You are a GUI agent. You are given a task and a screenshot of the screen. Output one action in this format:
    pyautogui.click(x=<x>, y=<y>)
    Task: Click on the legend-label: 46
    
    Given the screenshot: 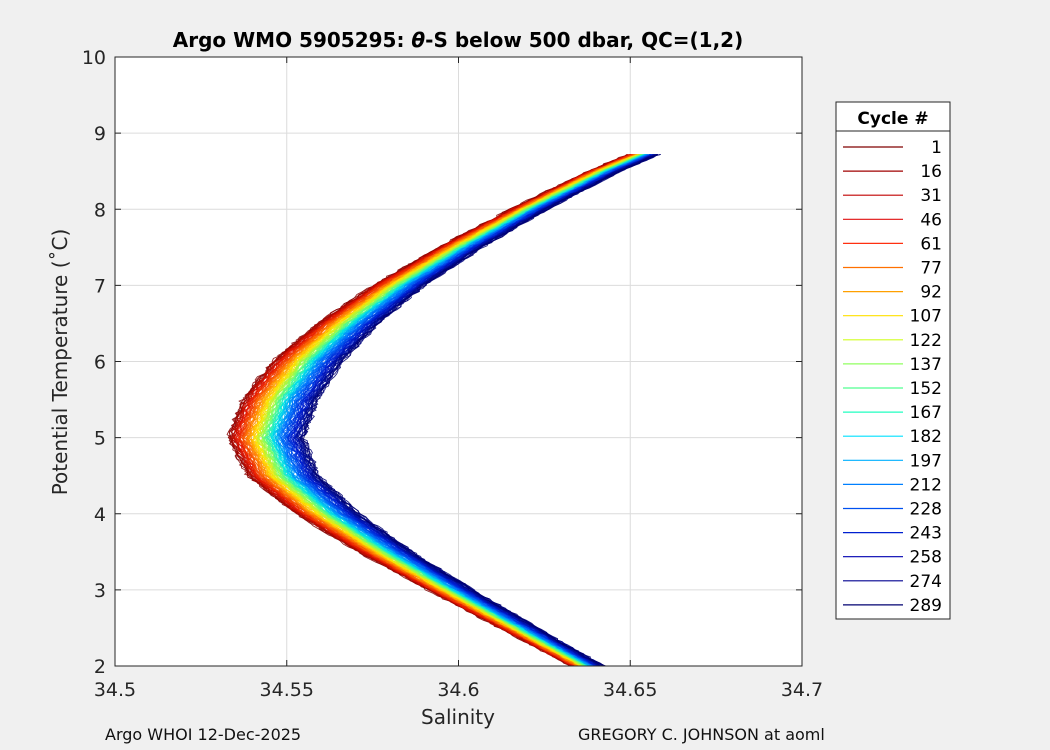 What is the action you would take?
    pyautogui.click(x=931, y=220)
    